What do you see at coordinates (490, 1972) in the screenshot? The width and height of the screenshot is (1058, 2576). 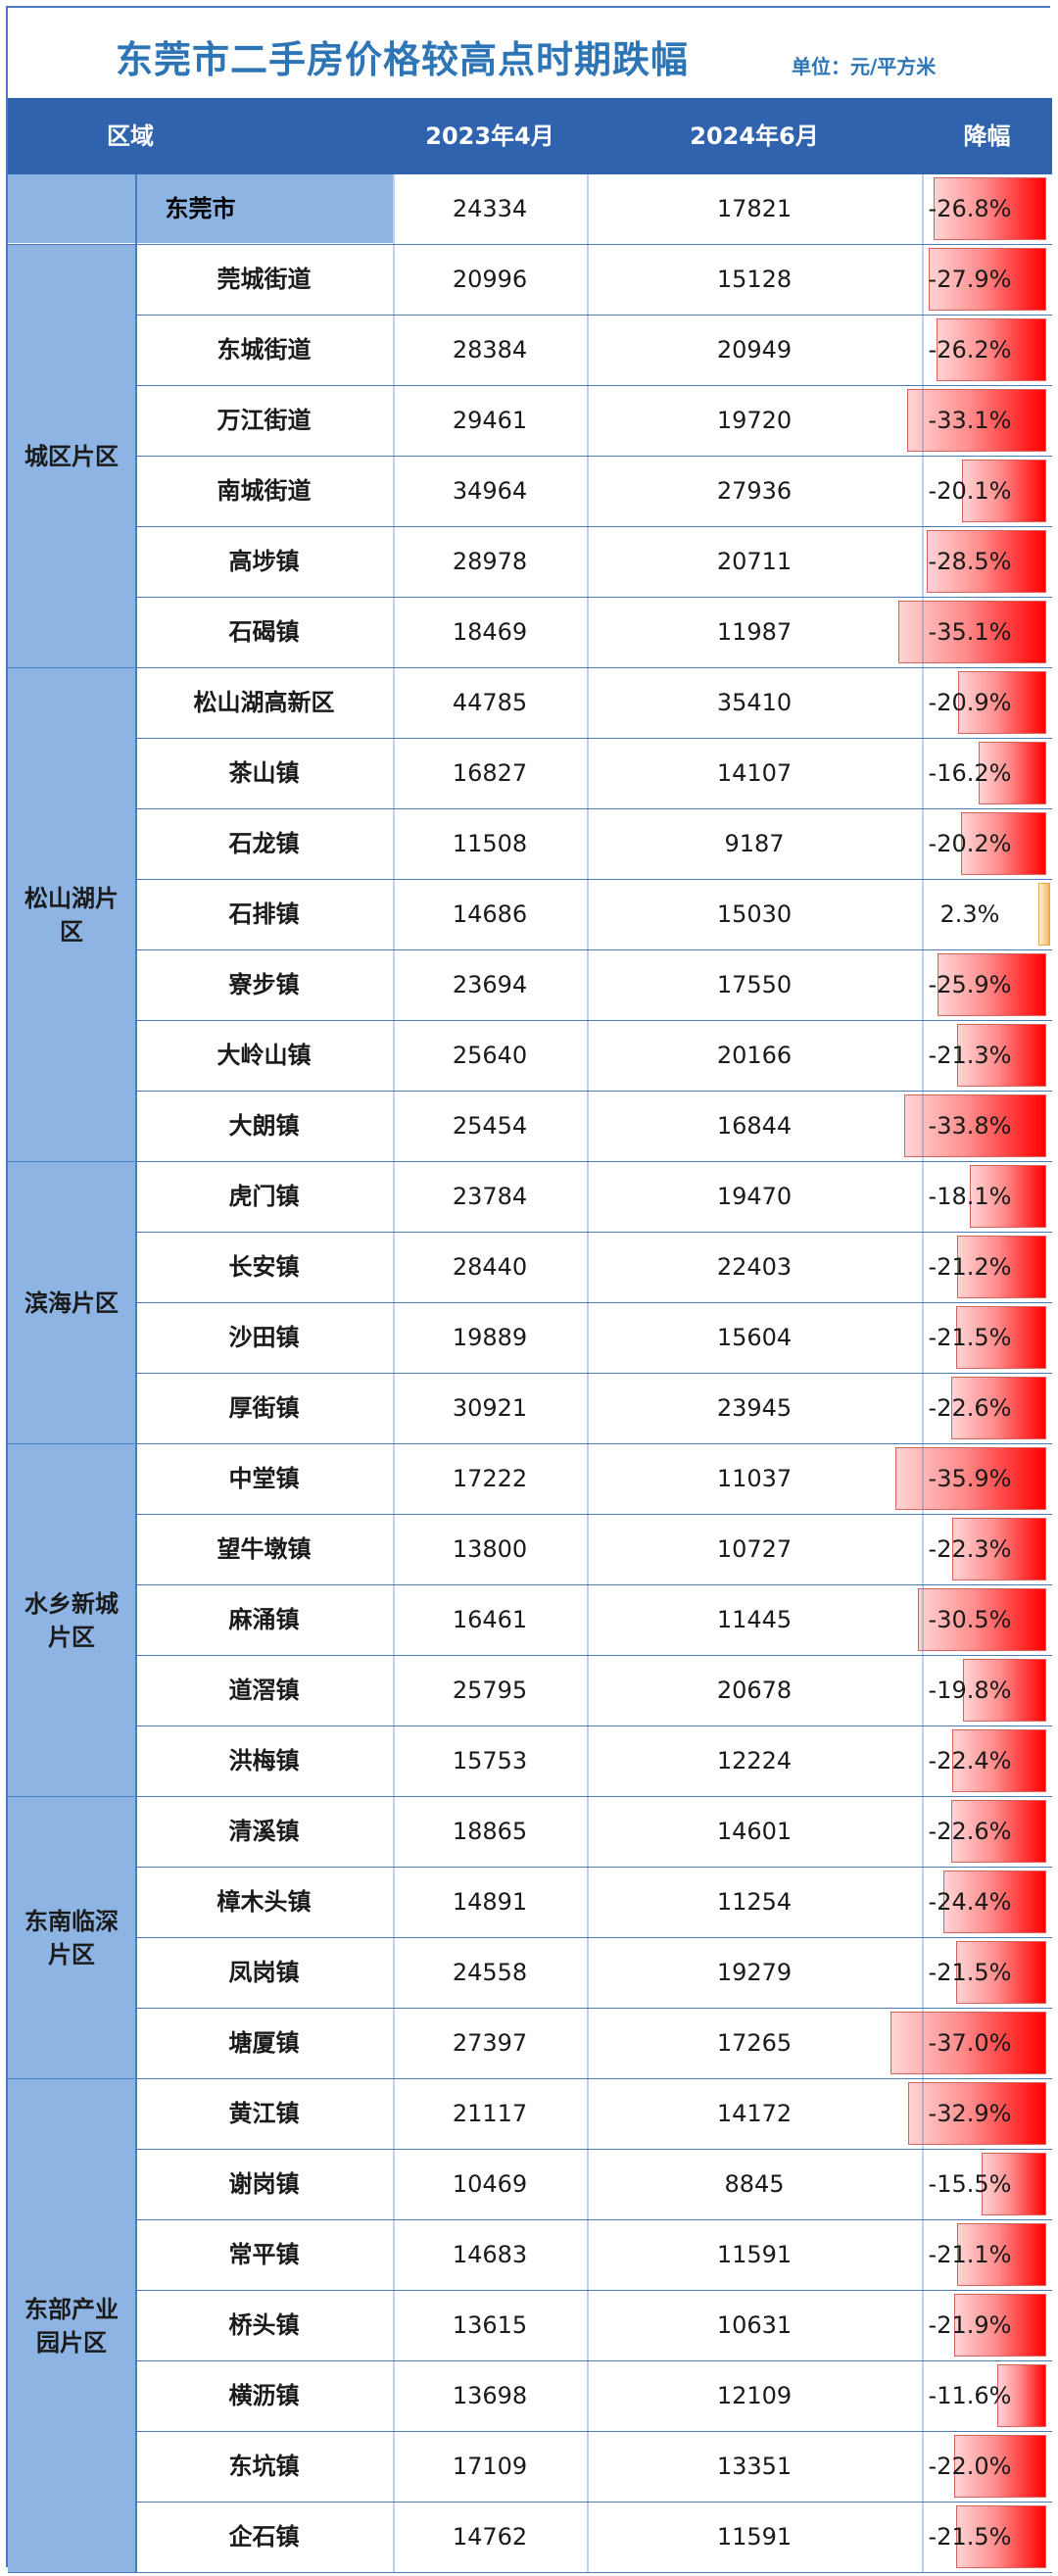 I see `value-apr2023: 24558` at bounding box center [490, 1972].